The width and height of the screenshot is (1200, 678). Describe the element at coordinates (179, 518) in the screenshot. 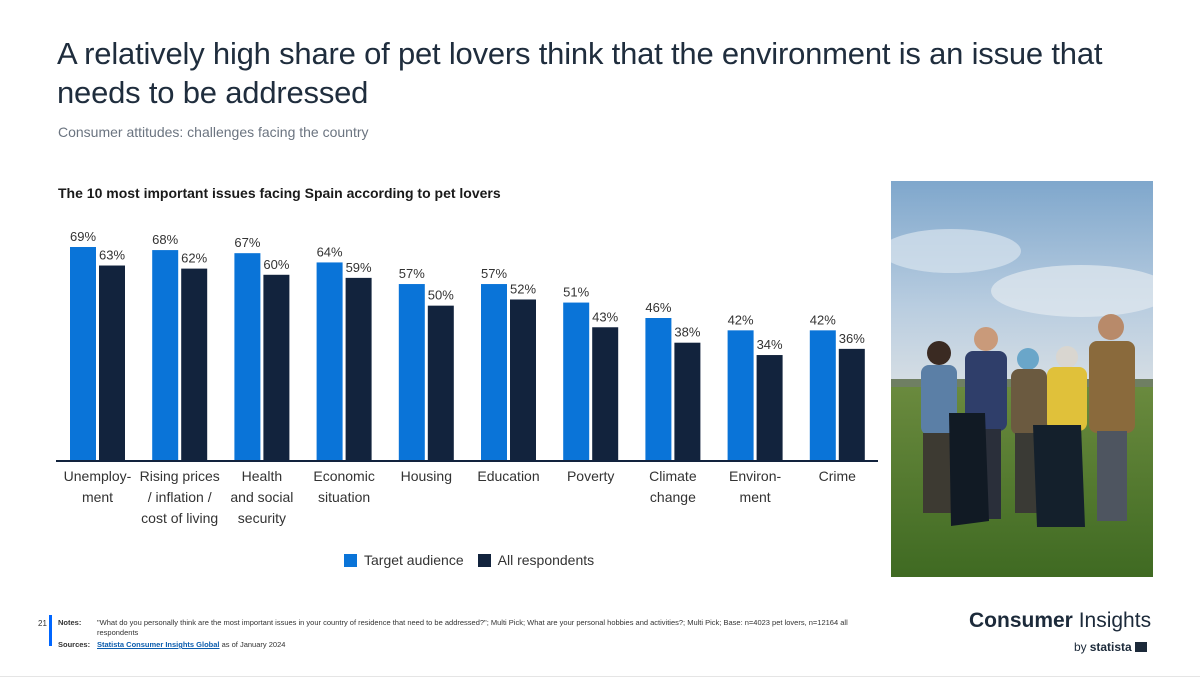

I see `category-label-1-2: cost of living` at that location.